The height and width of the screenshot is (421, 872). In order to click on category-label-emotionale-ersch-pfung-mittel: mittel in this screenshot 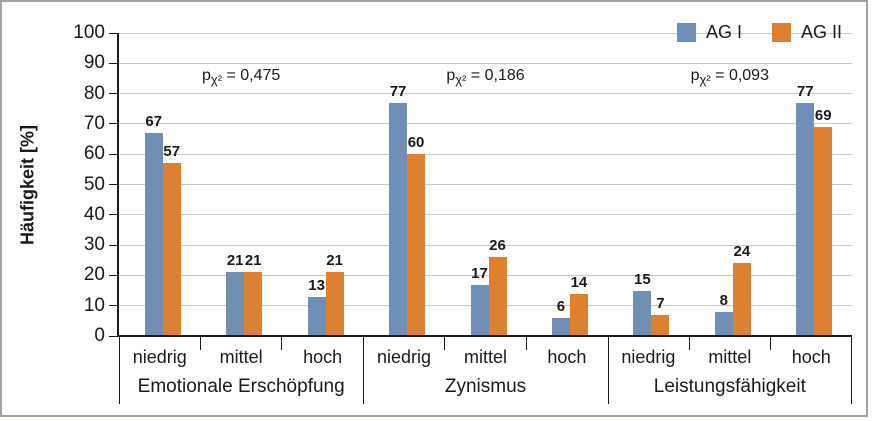, I will do `click(241, 357)`.